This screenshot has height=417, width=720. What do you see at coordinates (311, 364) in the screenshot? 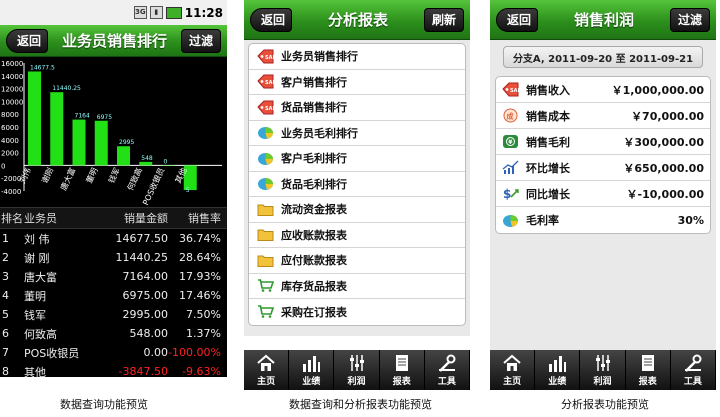
I see `performance-chart-icon` at bounding box center [311, 364].